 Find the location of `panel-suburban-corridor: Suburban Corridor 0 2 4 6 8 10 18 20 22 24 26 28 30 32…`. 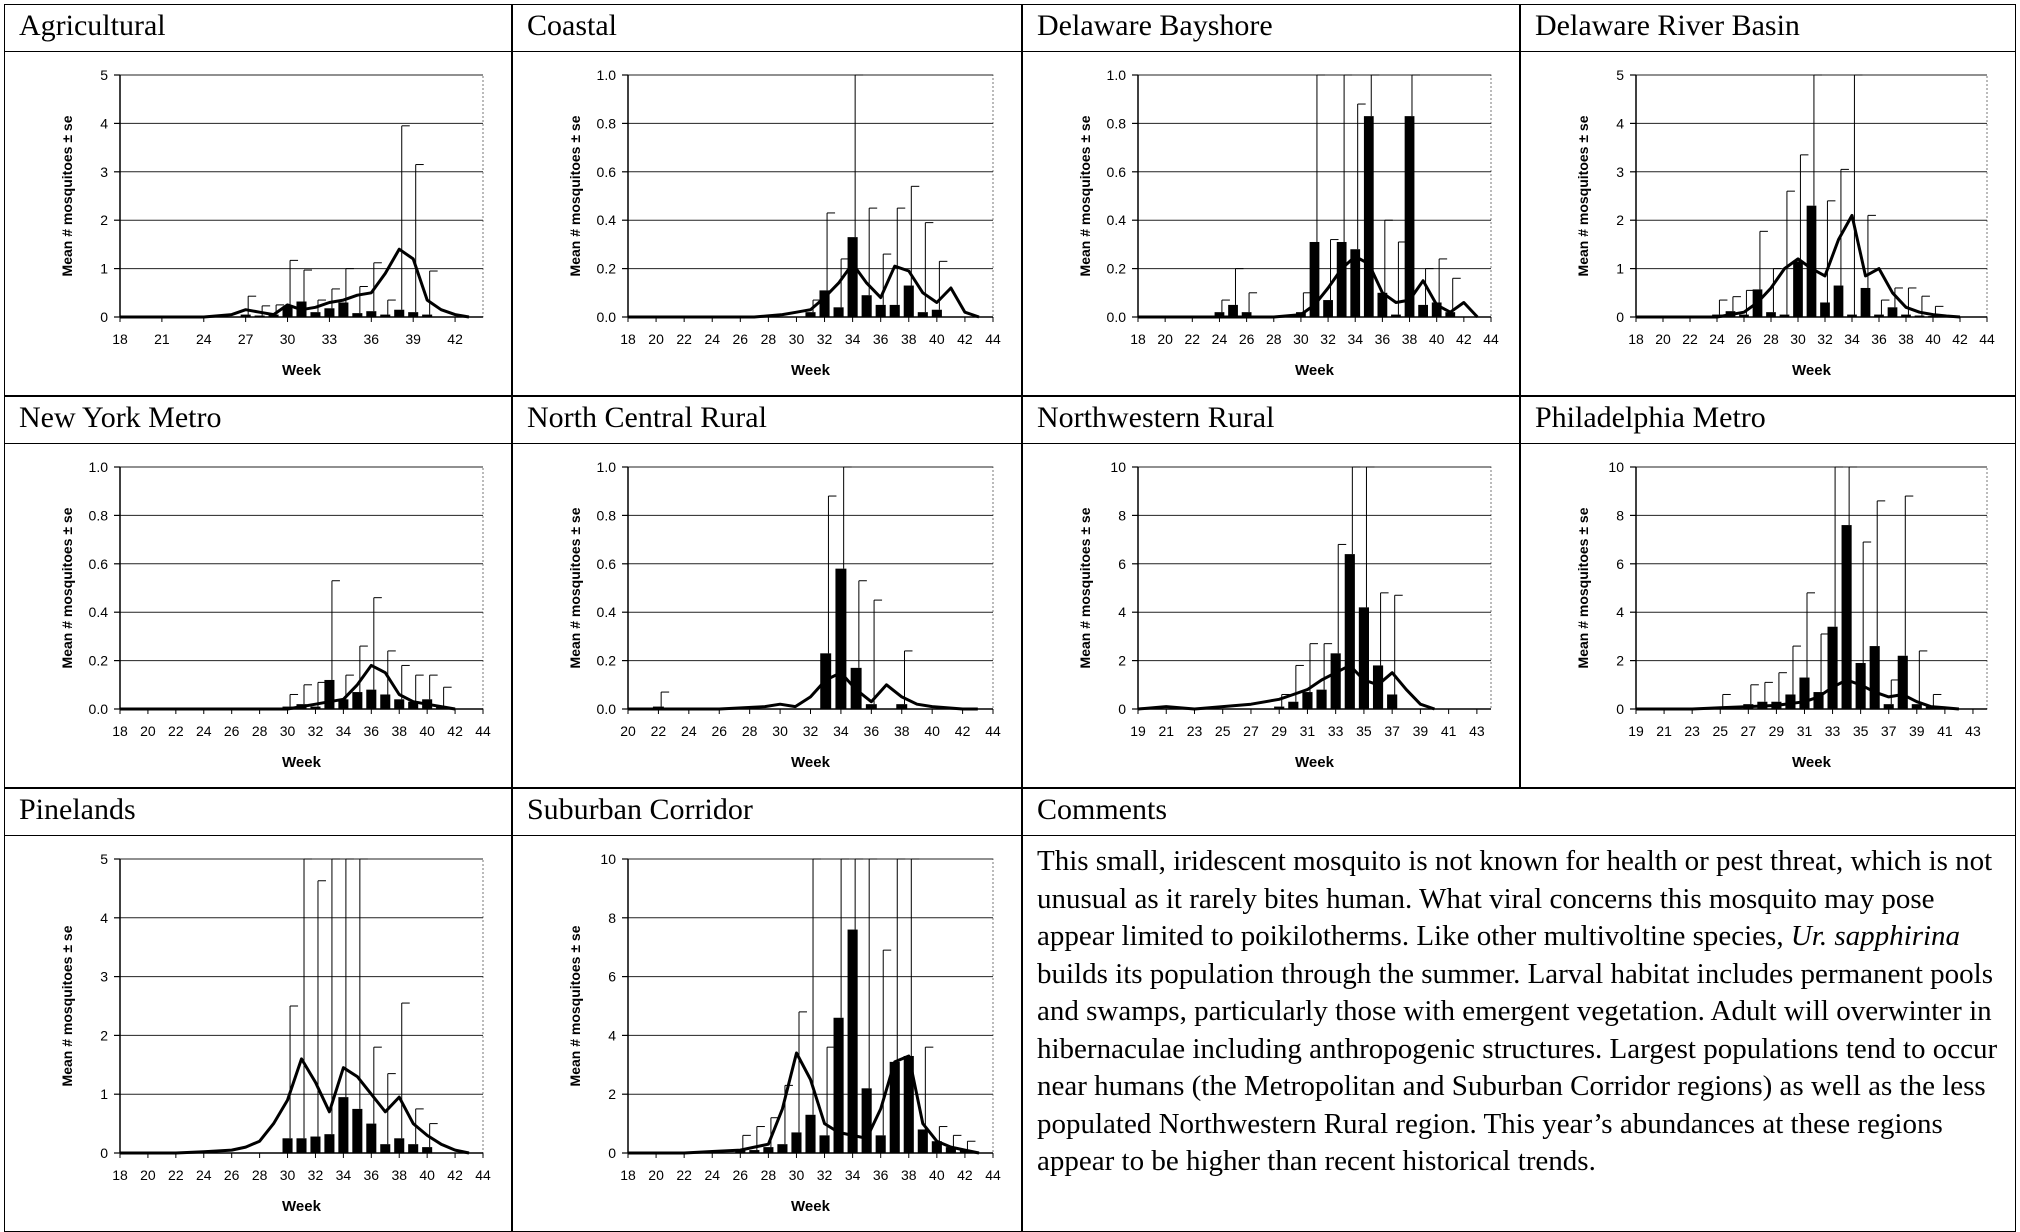

panel-suburban-corridor: Suburban Corridor 0 2 4 6 8 10 18 20 22 24 26 28 30 32… is located at coordinates (767, 1010).